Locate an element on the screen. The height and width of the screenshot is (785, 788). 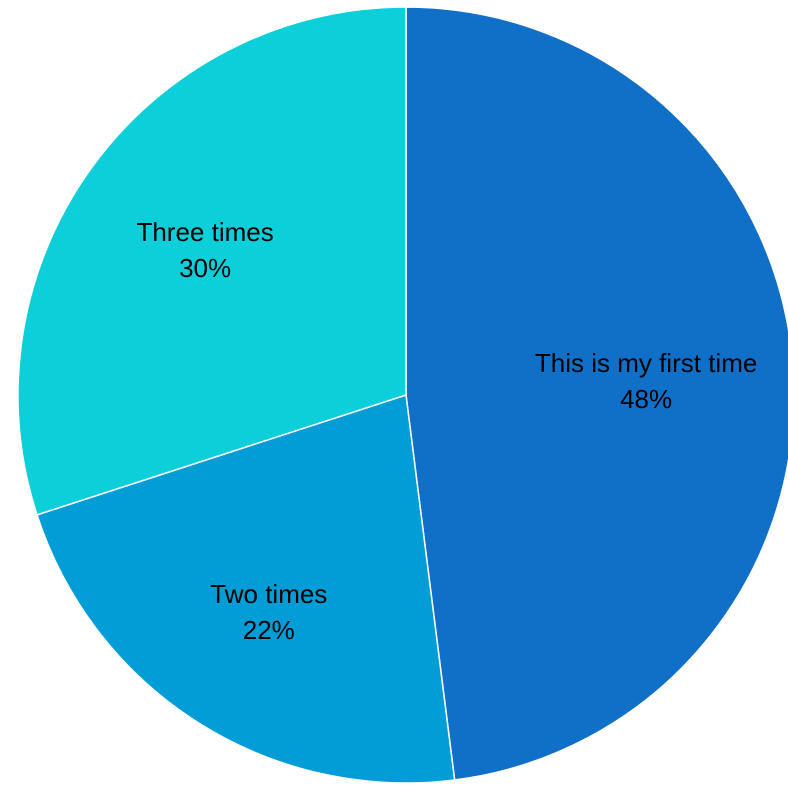
slice-label-two-times: Two times is located at coordinates (268, 594).